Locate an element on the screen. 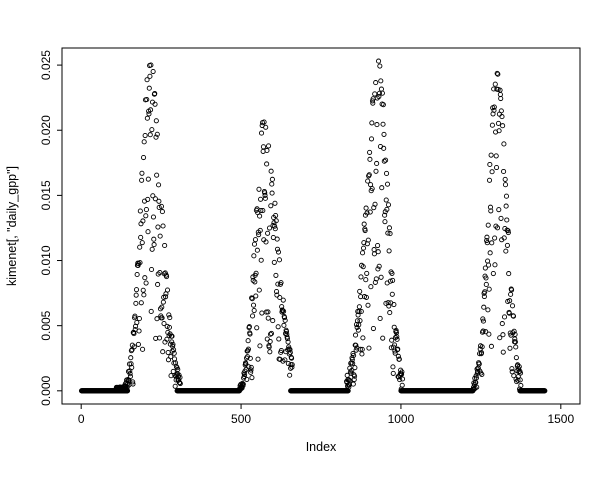  y-tick-label: 0.005 is located at coordinates (46, 325).